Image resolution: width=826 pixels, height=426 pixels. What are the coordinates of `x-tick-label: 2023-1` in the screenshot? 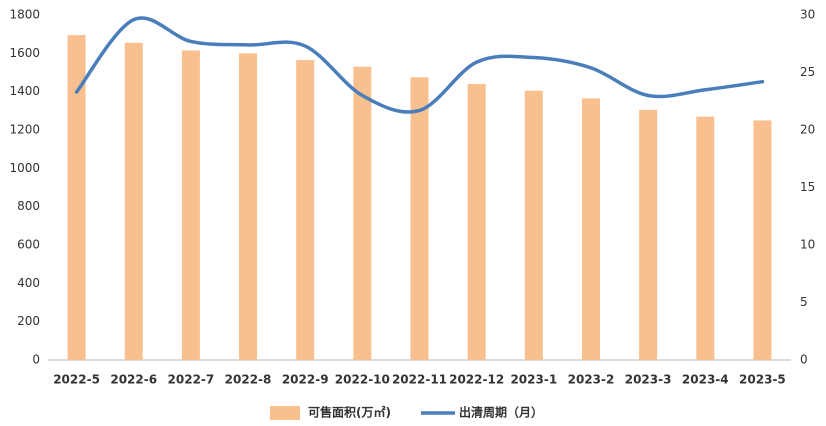 It's located at (533, 380).